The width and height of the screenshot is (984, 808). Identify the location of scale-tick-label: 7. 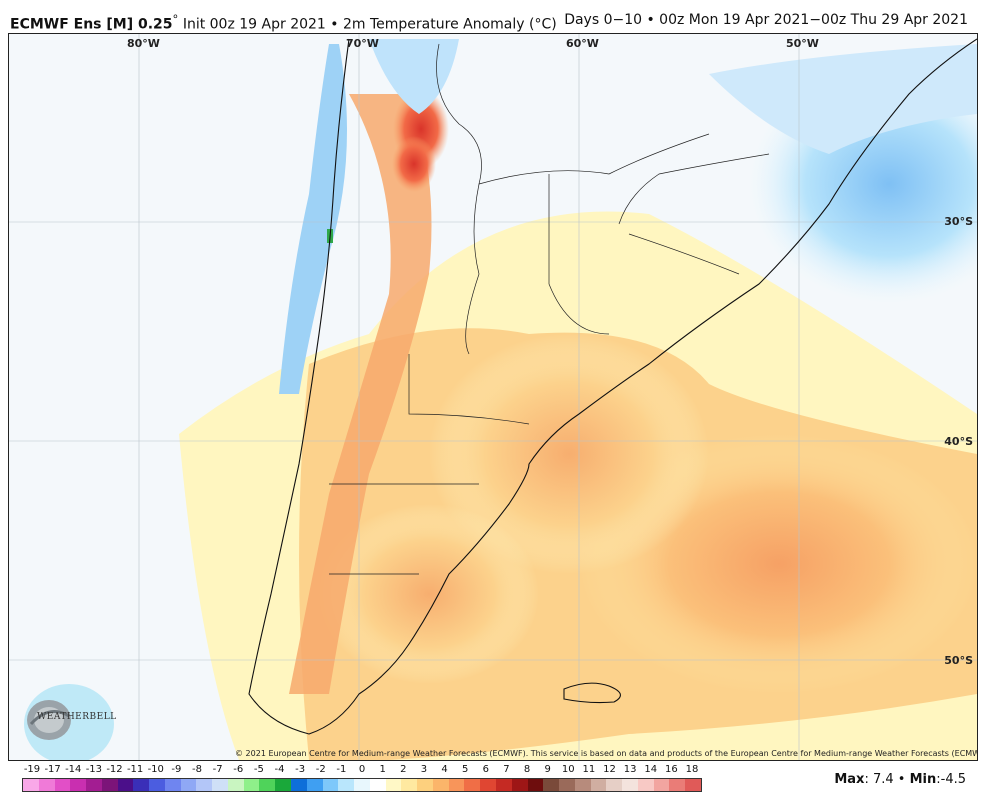
(506, 769).